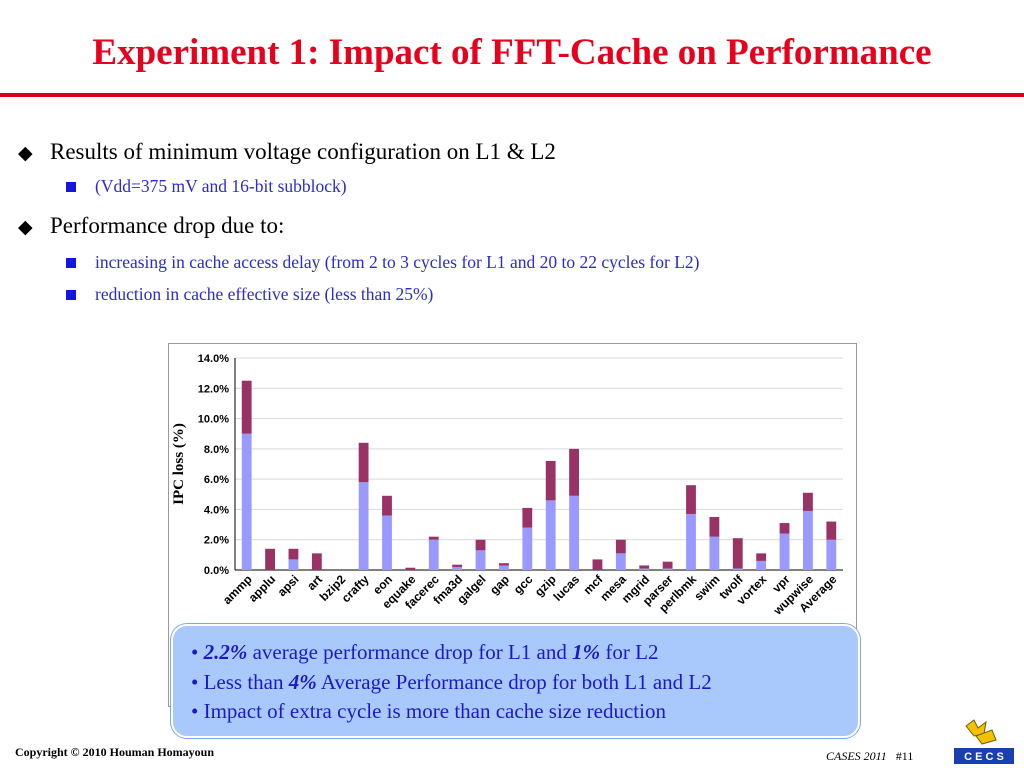 Image resolution: width=1024 pixels, height=768 pixels. Describe the element at coordinates (512, 95) in the screenshot. I see `title-divider` at that location.